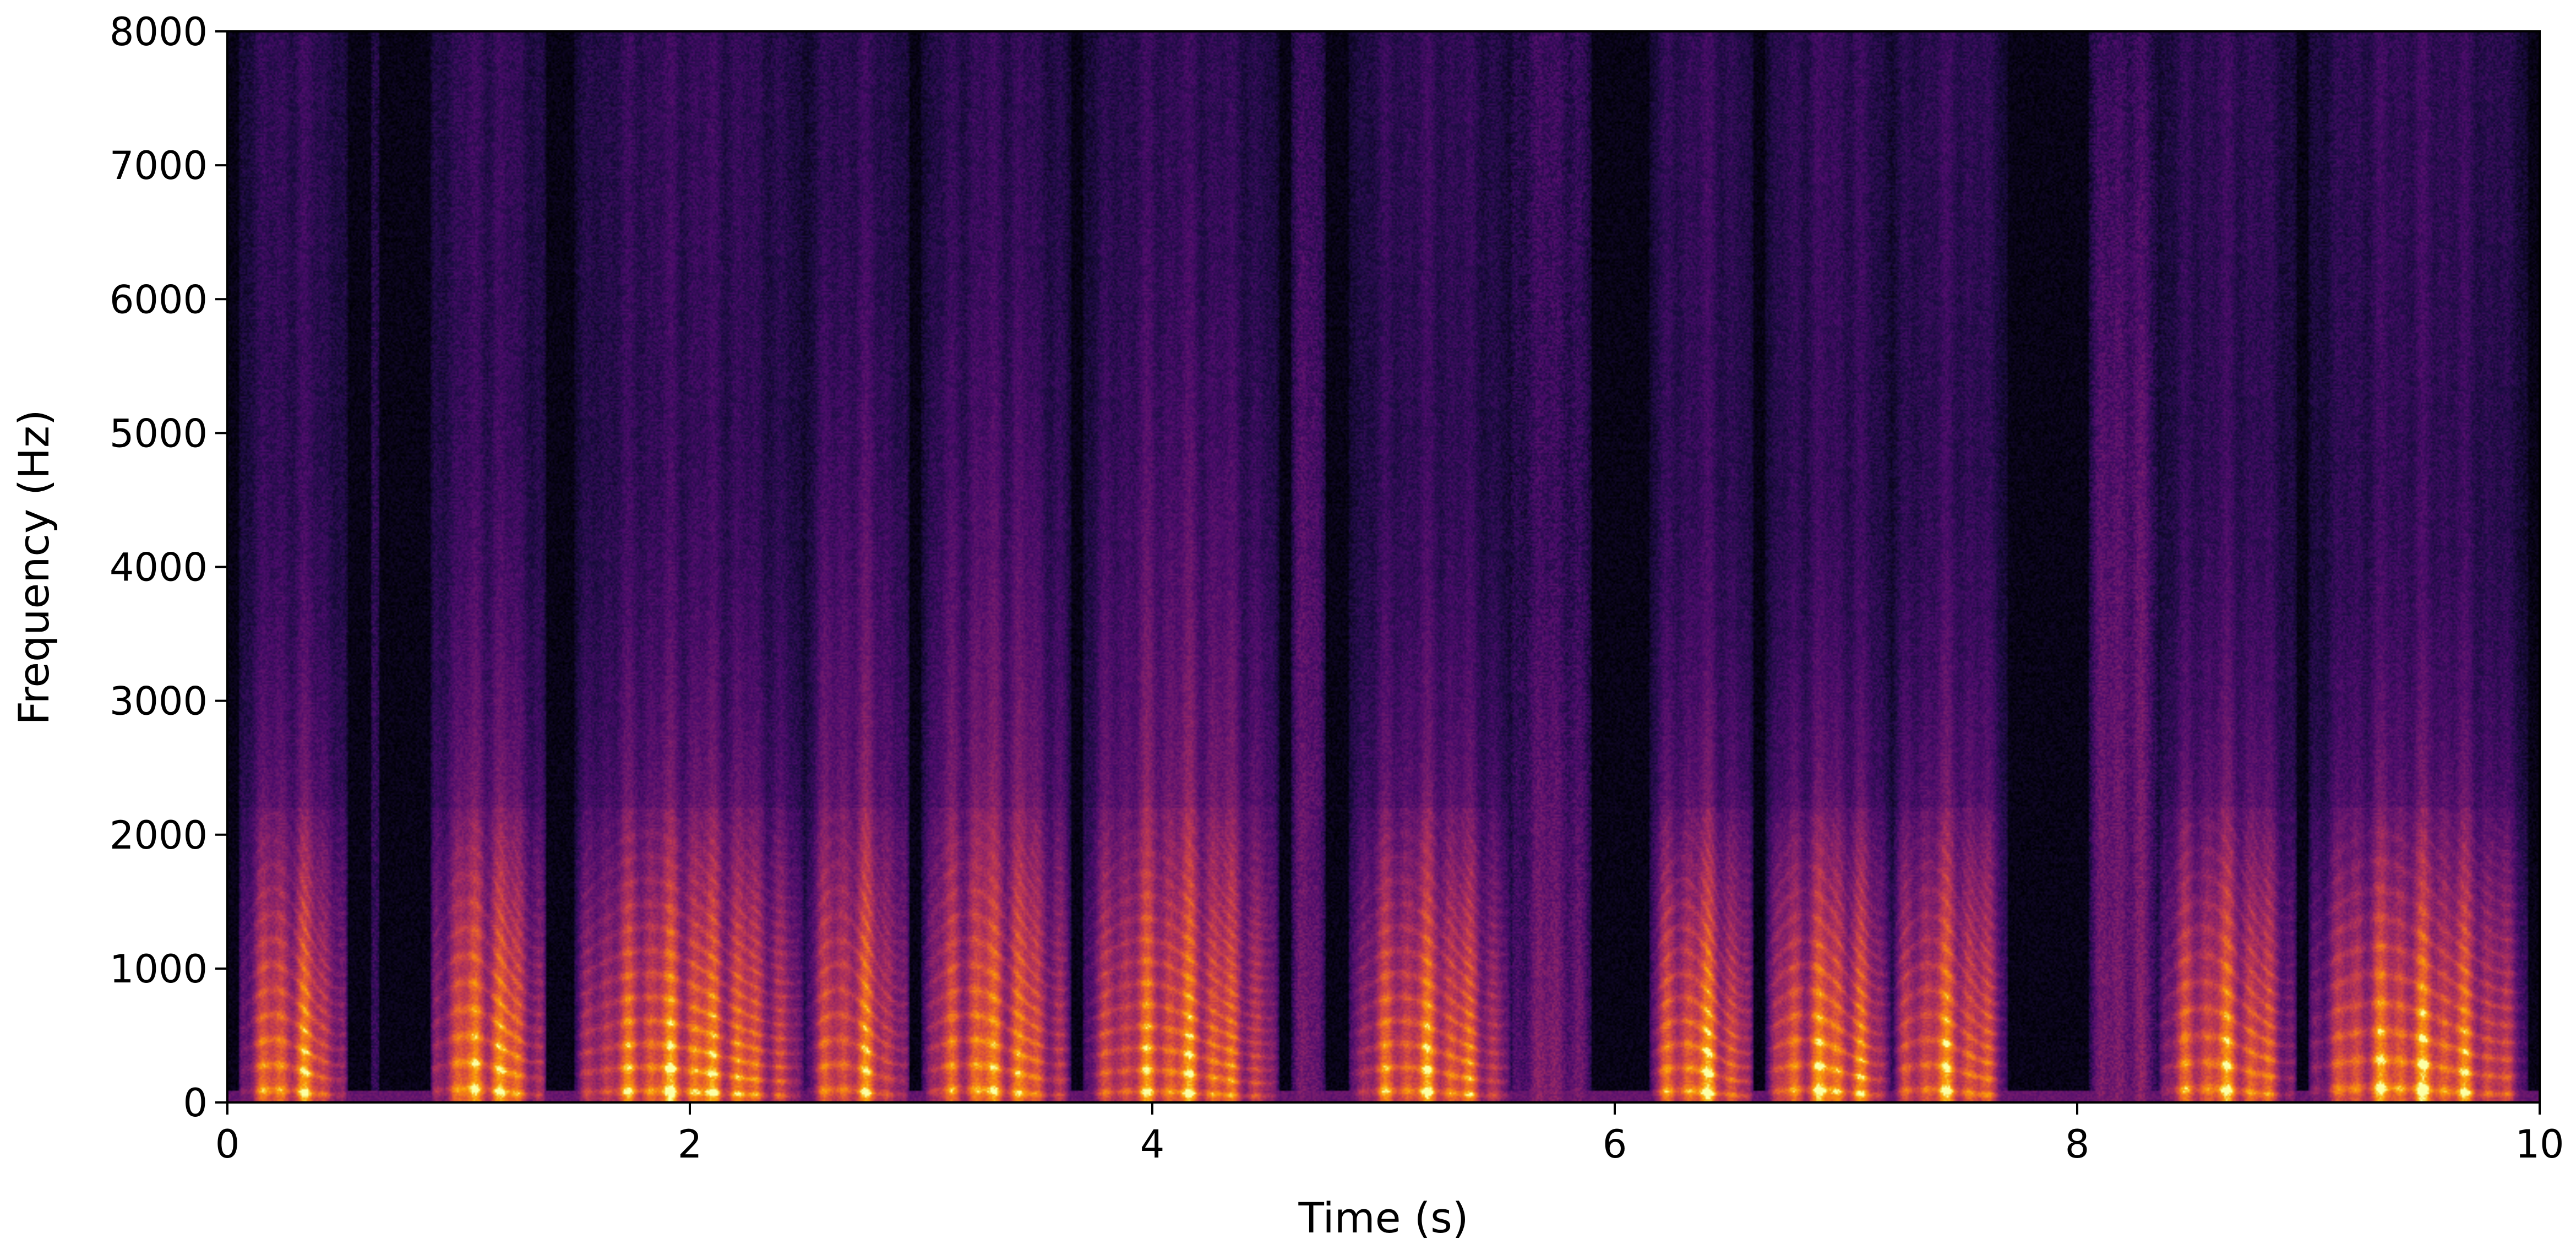 This screenshot has height=1255, width=2576. I want to click on x-tick-label: 4, so click(1152, 1144).